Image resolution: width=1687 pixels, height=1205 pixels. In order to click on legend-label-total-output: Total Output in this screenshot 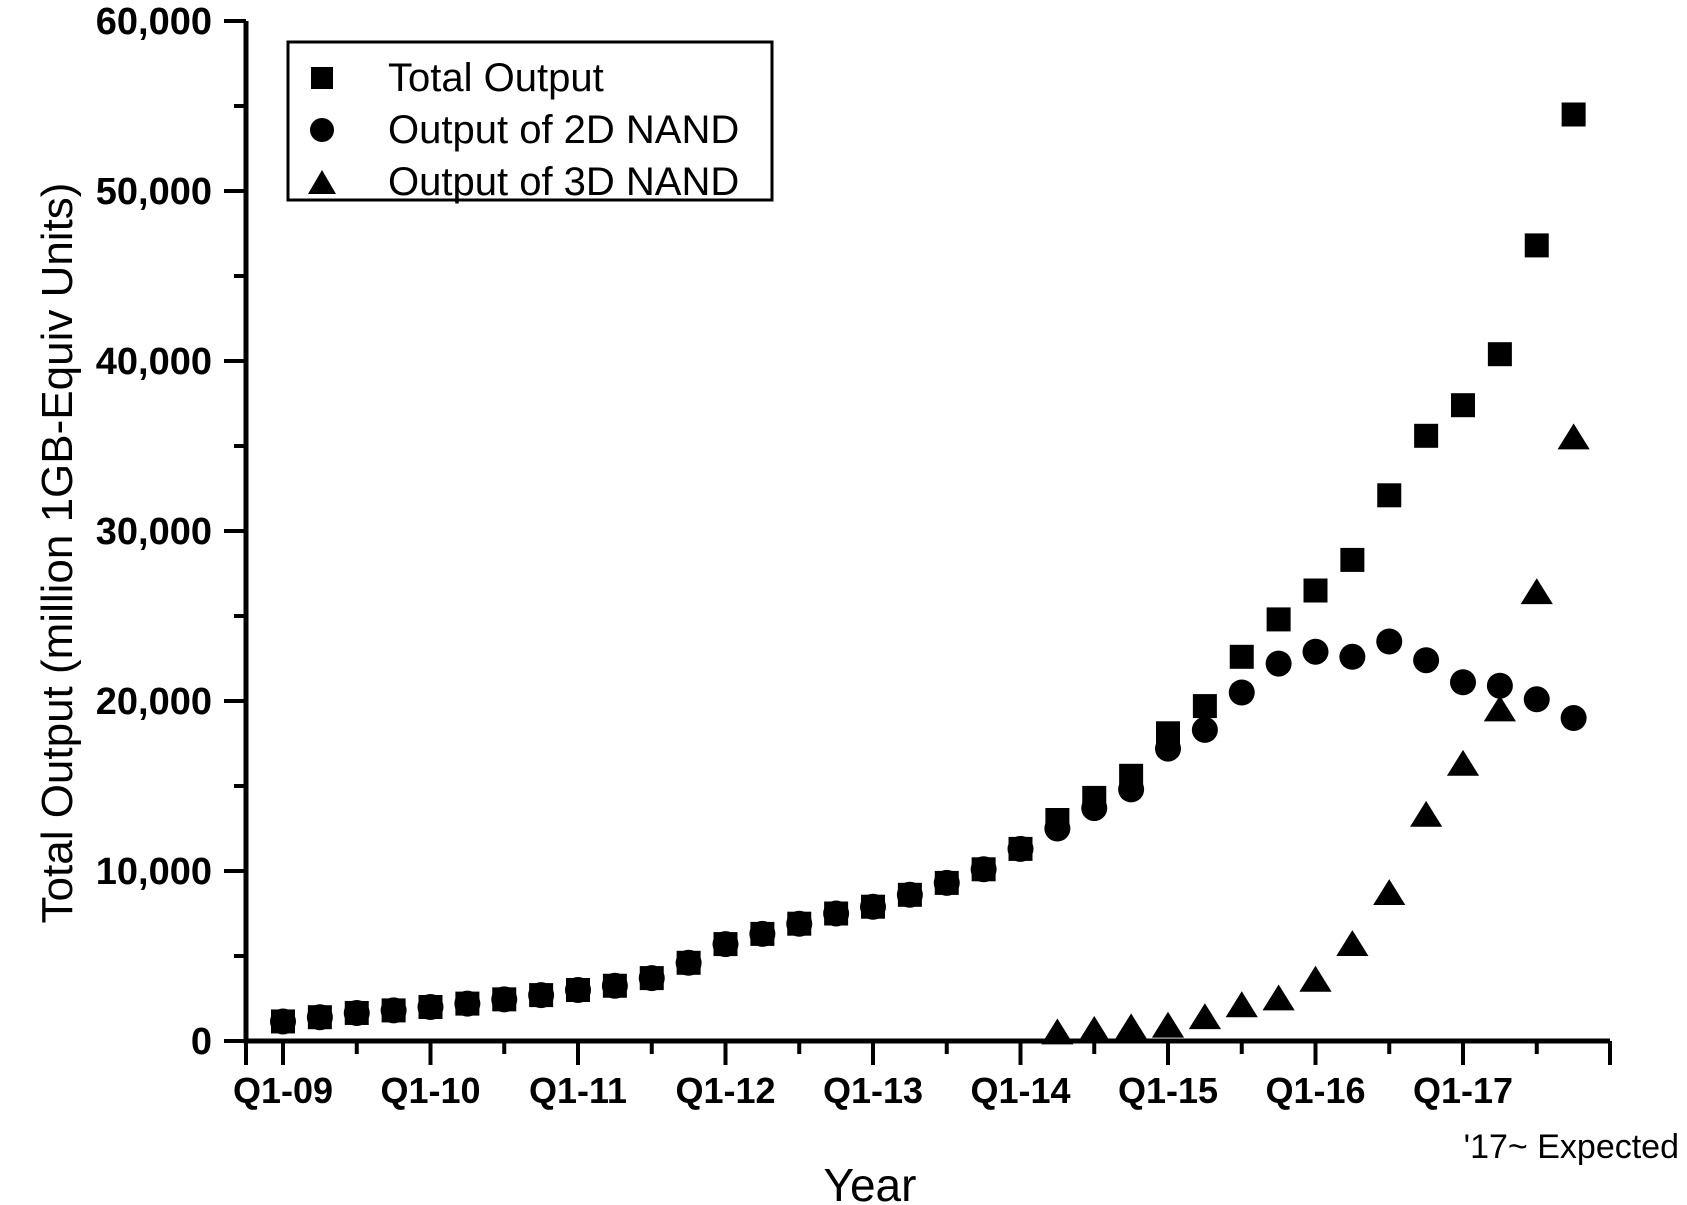, I will do `click(496, 78)`.